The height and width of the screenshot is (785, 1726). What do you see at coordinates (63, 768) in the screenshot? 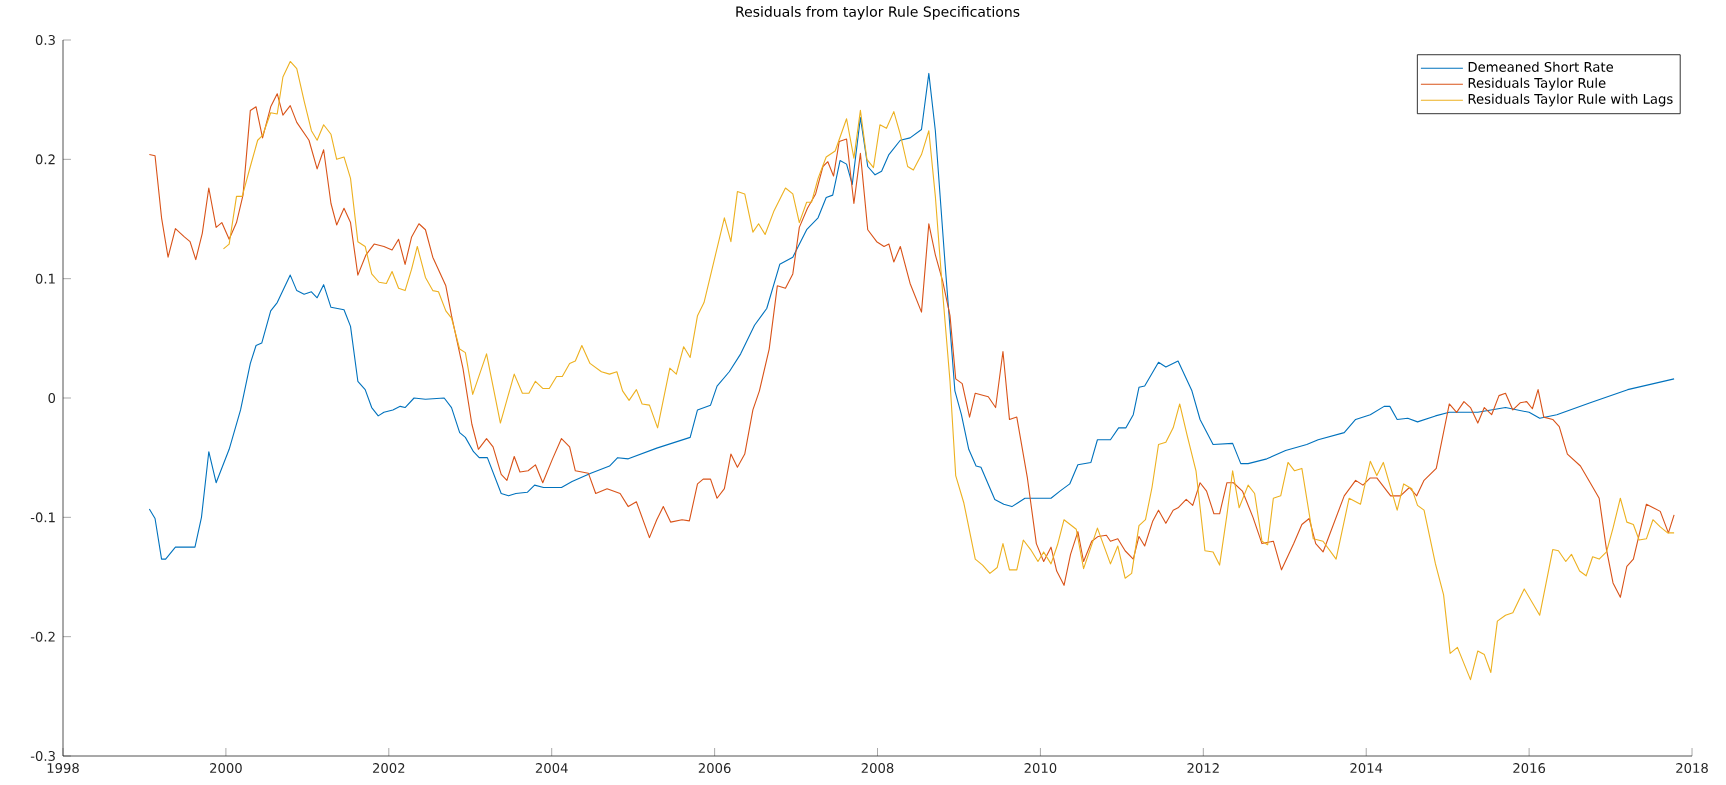
I see `x-tick-label: 1998` at bounding box center [63, 768].